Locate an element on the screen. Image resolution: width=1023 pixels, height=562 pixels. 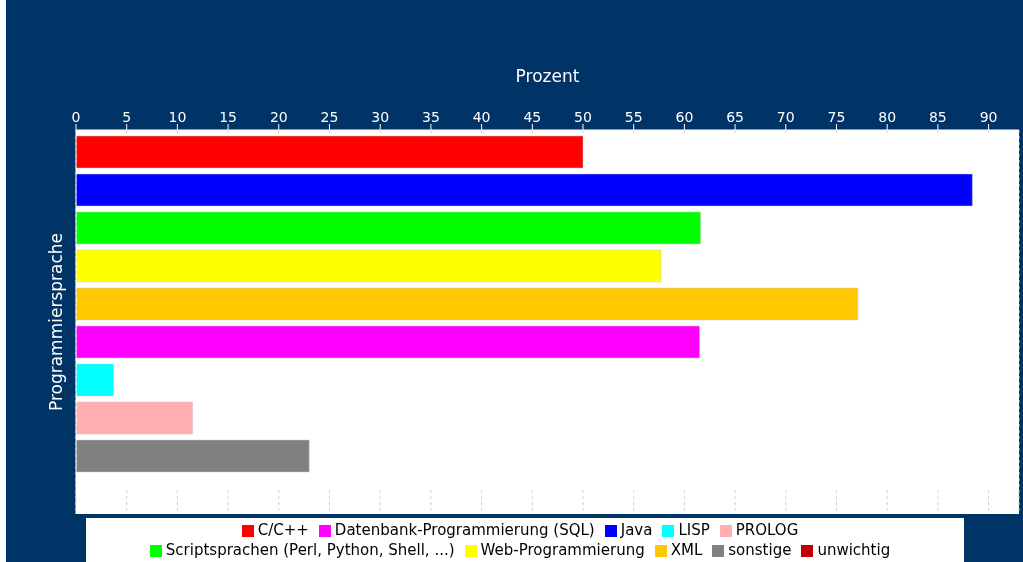
legend-label: sonstige is located at coordinates (760, 550).